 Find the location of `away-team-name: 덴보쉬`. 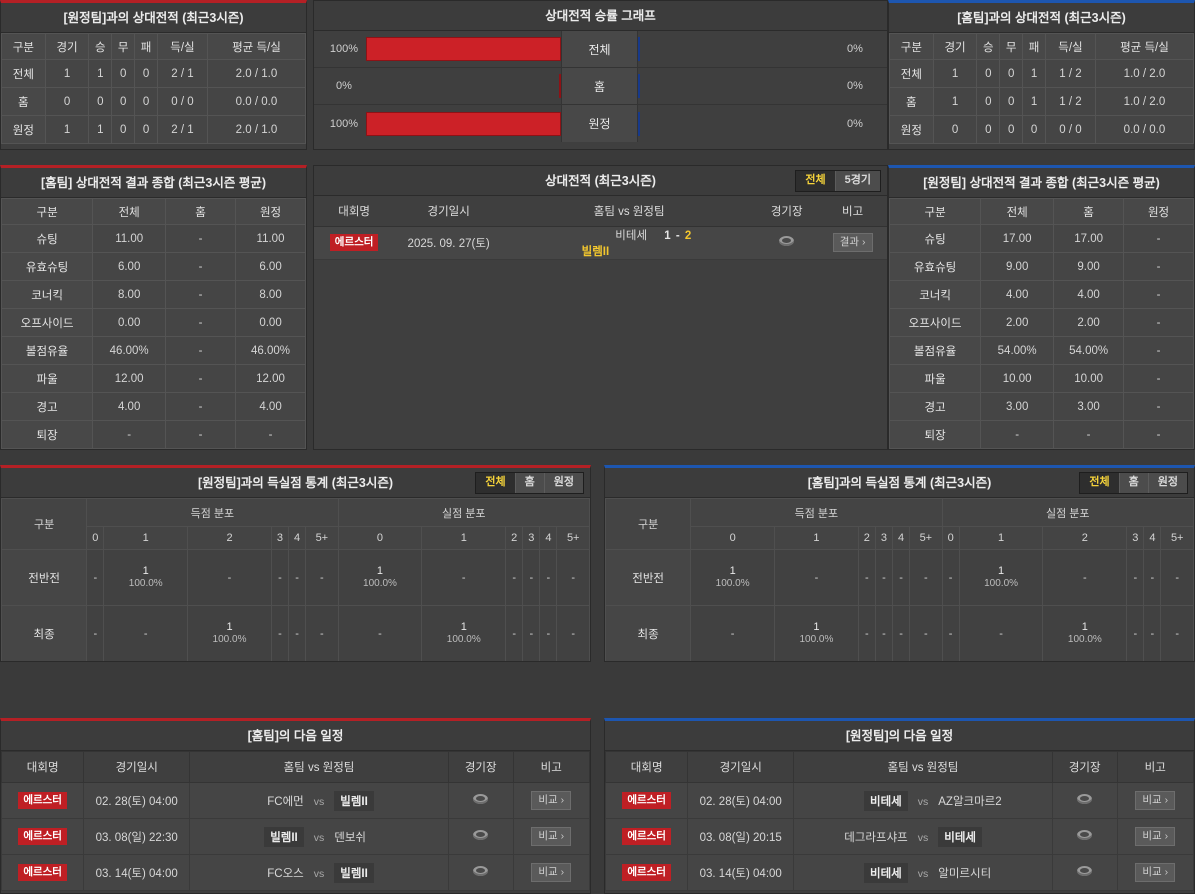

away-team-name: 덴보쉬 is located at coordinates (350, 837).